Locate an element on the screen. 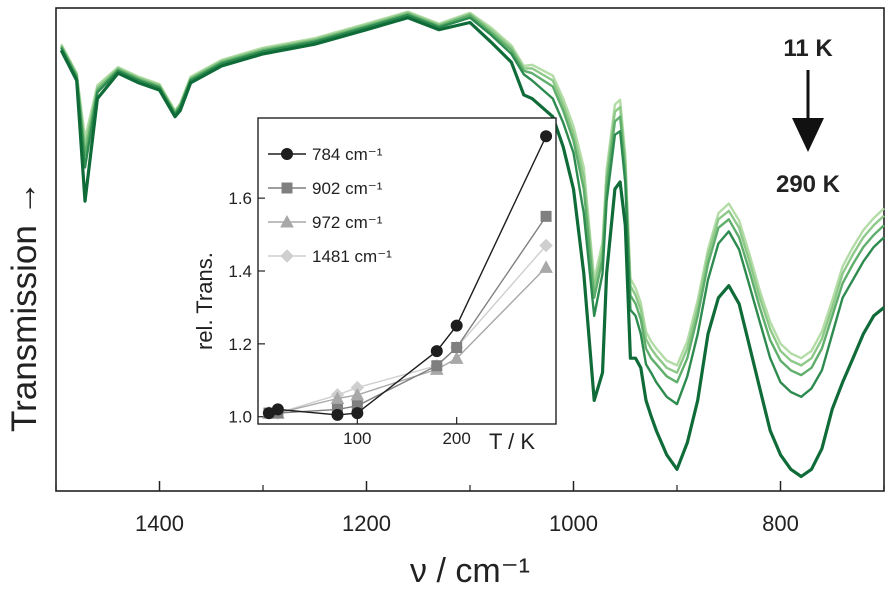  inset-x-ticks: 100 200 is located at coordinates (407, 432).